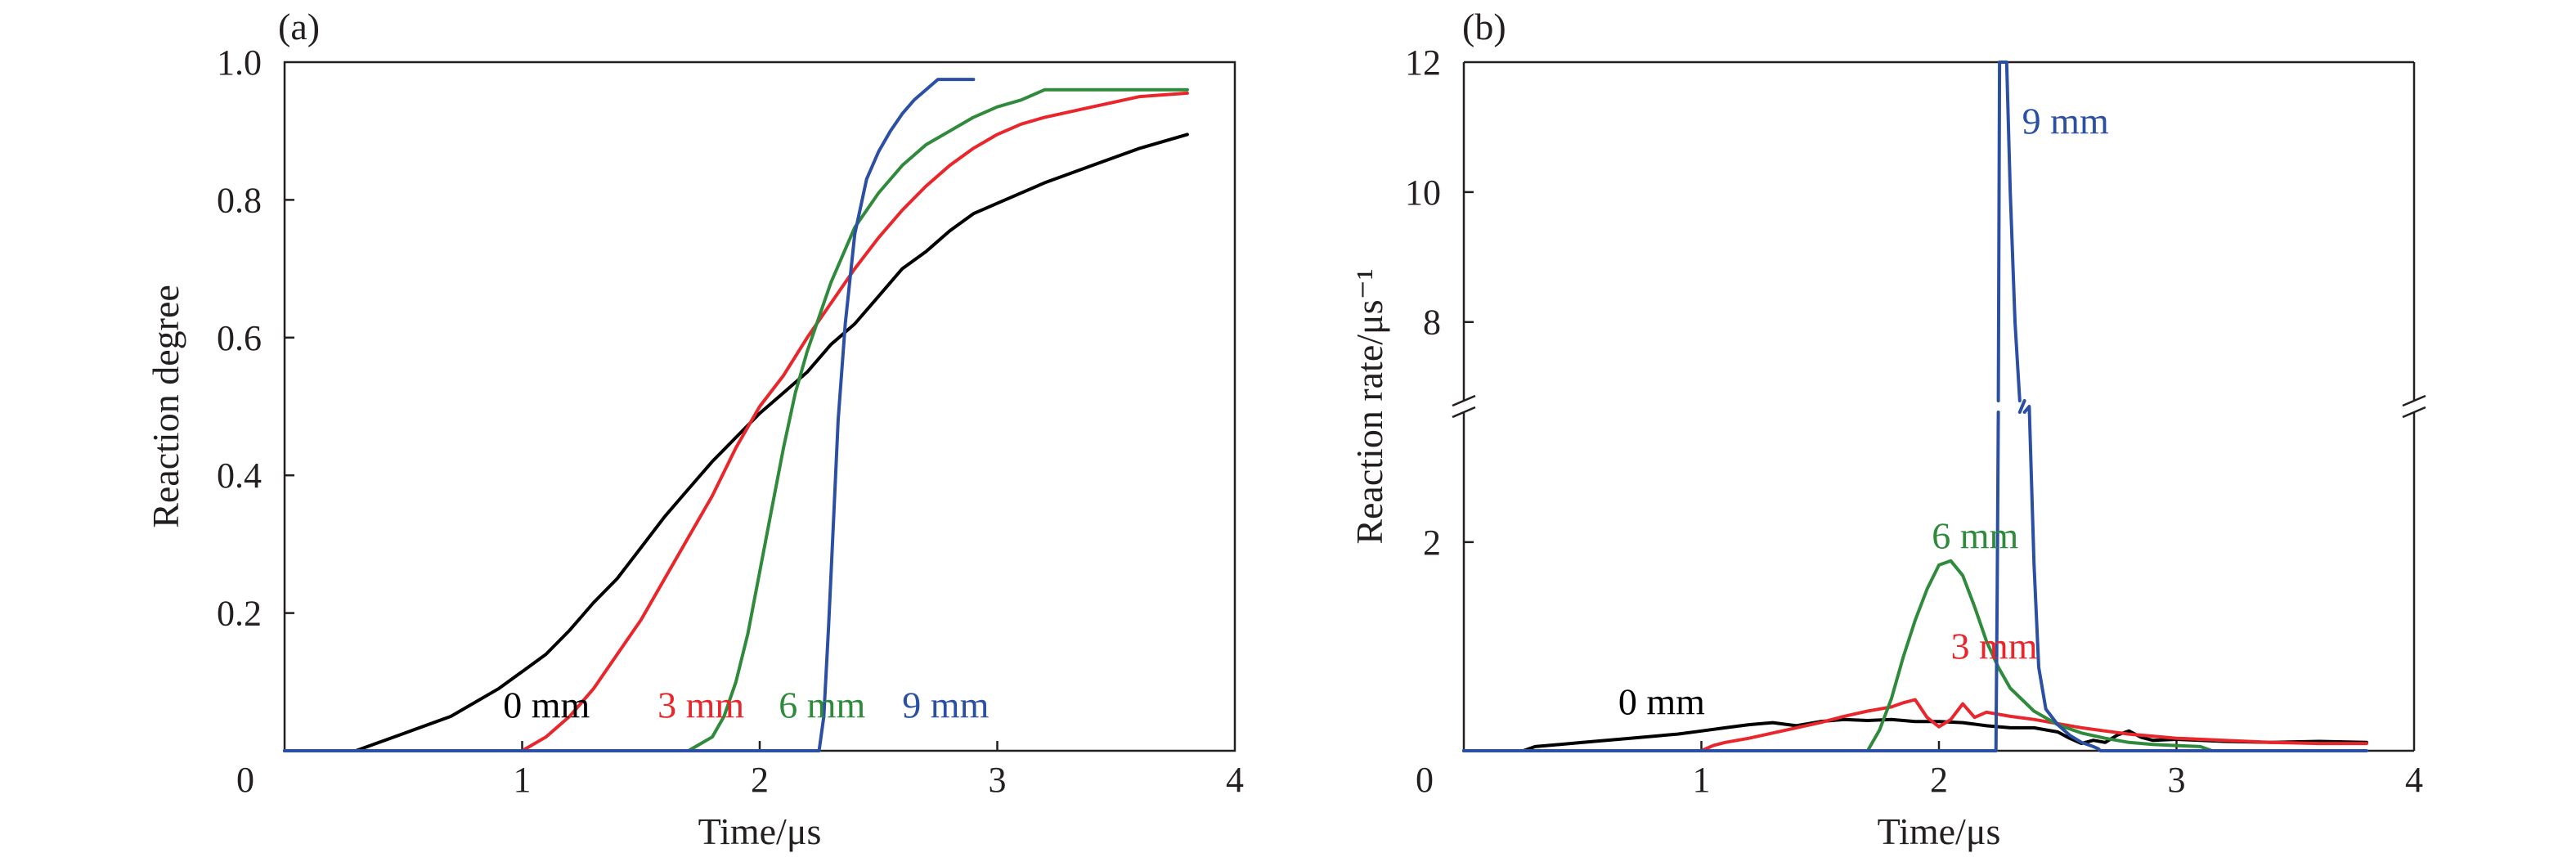 This screenshot has height=862, width=2576. I want to click on panel-b-y-tick-label: 8, so click(1432, 323).